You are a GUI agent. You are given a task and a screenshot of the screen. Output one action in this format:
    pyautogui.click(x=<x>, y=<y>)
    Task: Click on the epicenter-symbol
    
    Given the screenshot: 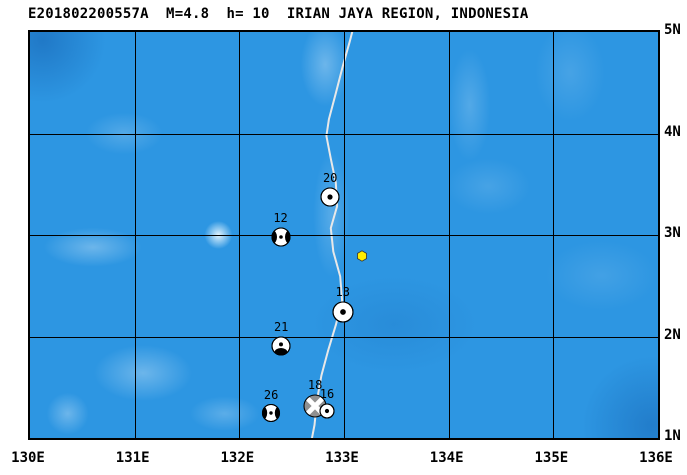 What is the action you would take?
    pyautogui.click(x=361, y=256)
    